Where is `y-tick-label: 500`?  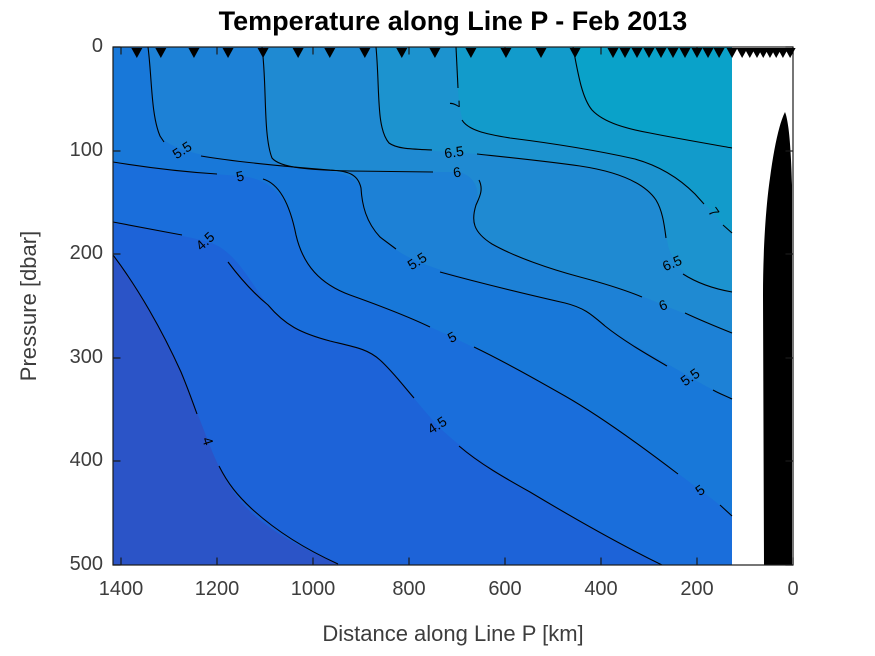 y-tick-label: 500 is located at coordinates (86, 564).